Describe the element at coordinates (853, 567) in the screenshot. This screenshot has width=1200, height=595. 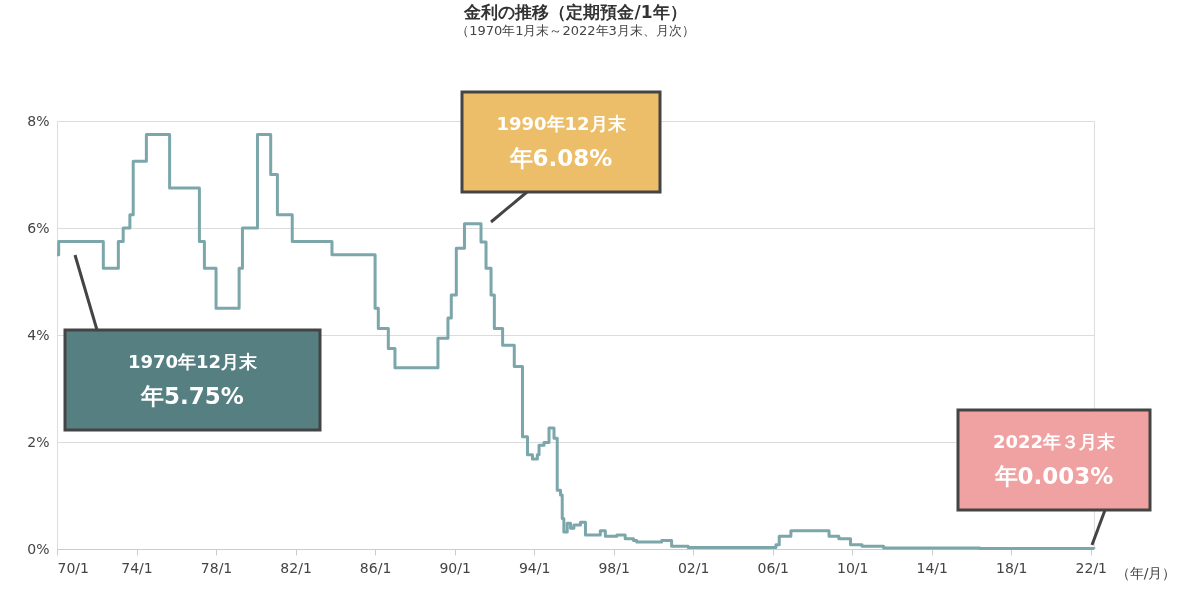
I see `x-tick-label: 10/1` at that location.